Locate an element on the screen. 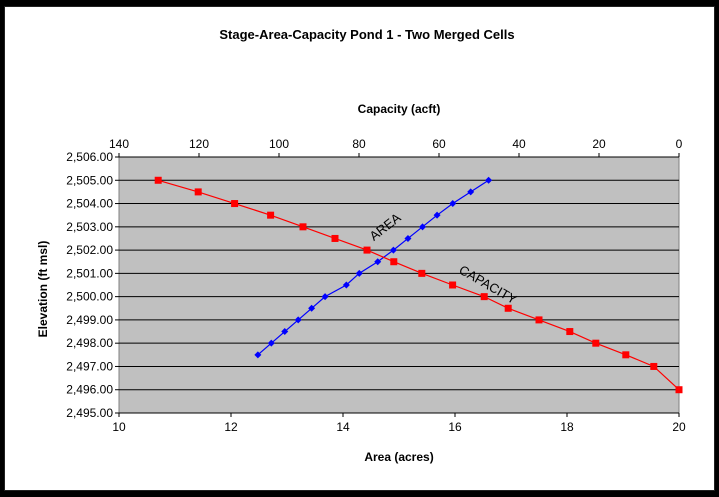 Image resolution: width=719 pixels, height=497 pixels. x-tick-label: 18 is located at coordinates (567, 427).